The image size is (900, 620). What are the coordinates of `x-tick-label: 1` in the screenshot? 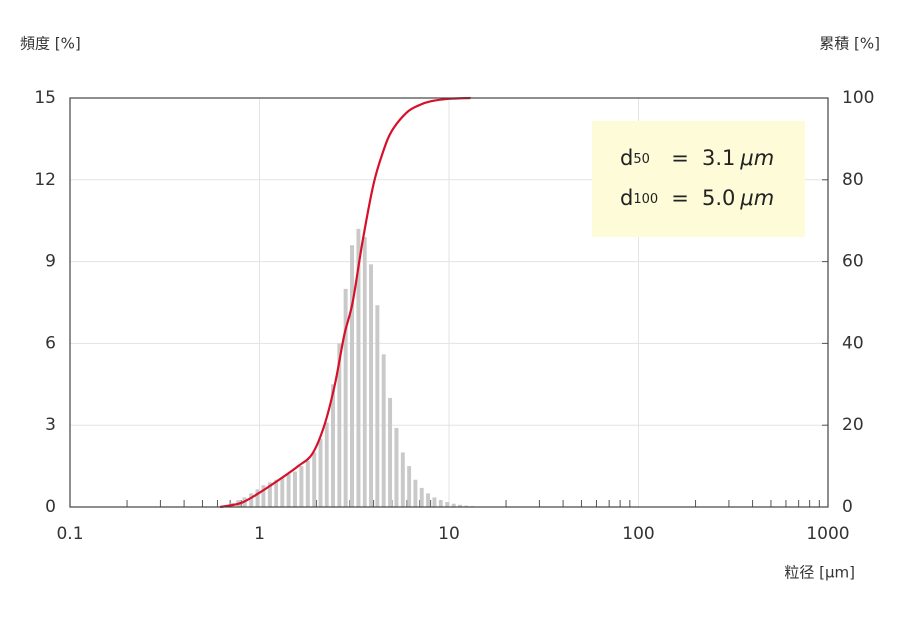 It's located at (259, 534).